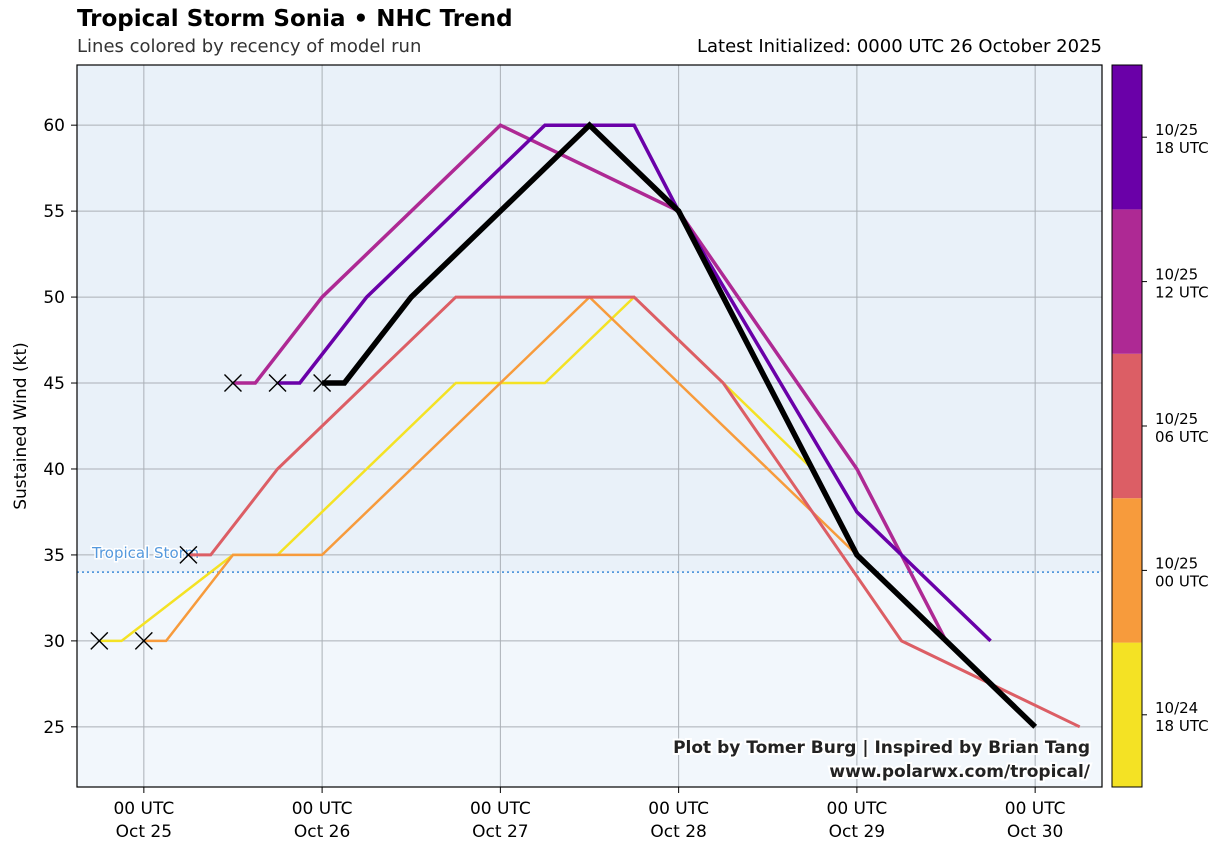 The height and width of the screenshot is (853, 1228). Describe the element at coordinates (54, 470) in the screenshot. I see `y-tick-label: 40` at that location.